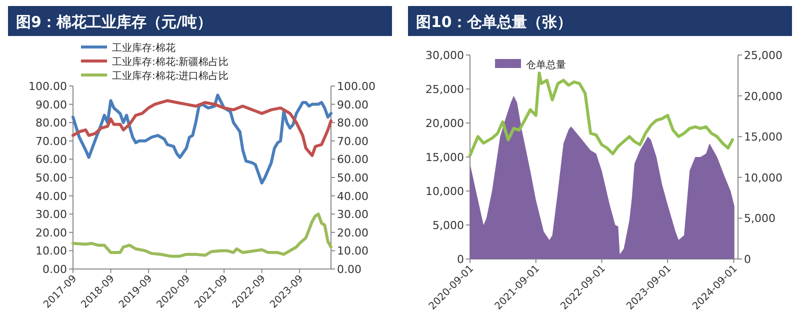 The height and width of the screenshot is (325, 800). Describe the element at coordinates (352, 178) in the screenshot. I see `y2-tick-label: 50.00` at that location.